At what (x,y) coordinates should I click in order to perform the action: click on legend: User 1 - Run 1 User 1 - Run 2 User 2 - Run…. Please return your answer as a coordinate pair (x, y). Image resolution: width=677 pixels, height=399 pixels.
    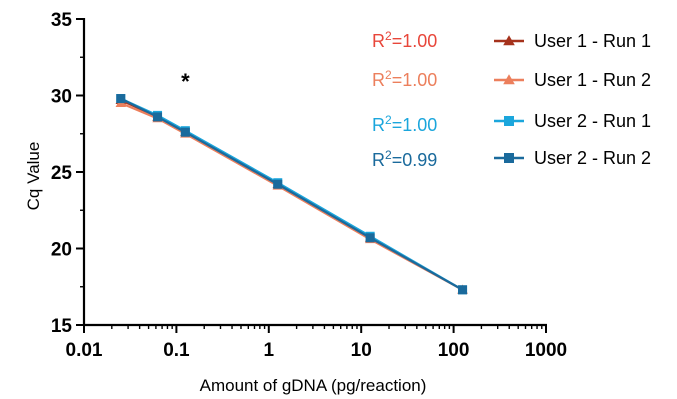
    Looking at the image, I should click on (572, 99).